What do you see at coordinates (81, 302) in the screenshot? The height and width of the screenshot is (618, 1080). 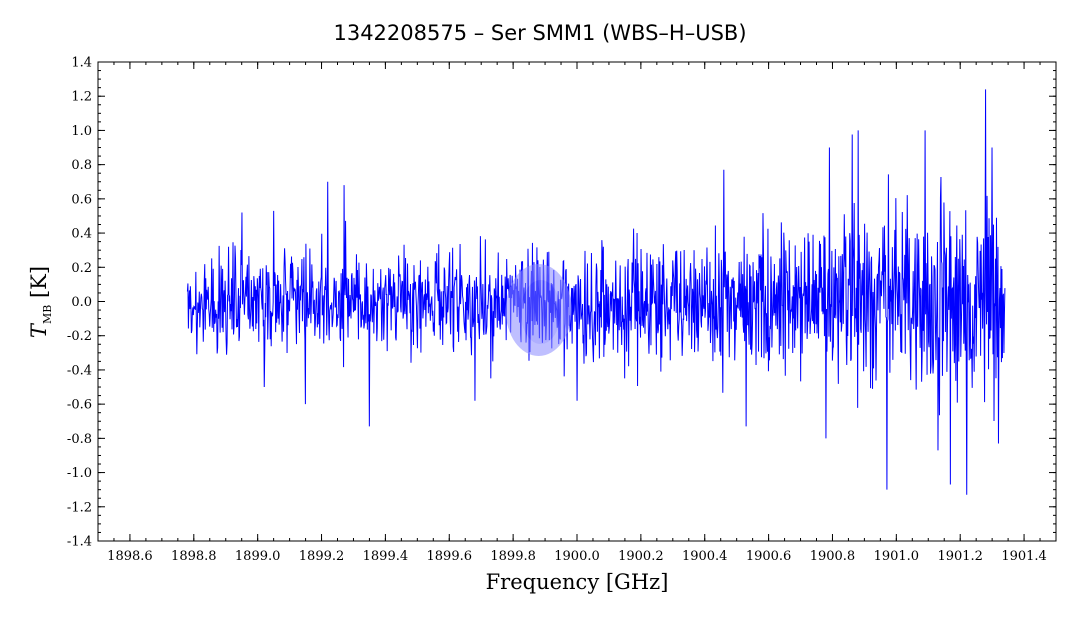 I see `y-tick-label: 0.0` at bounding box center [81, 302].